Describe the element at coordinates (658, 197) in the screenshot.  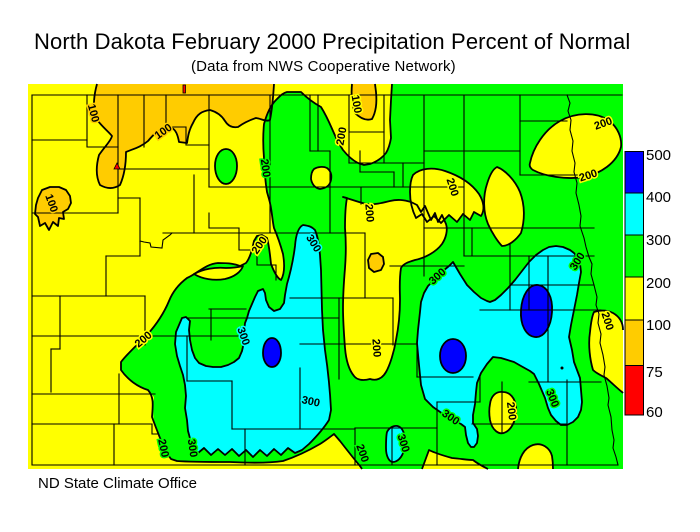
I see `svg-text: 400` at that location.